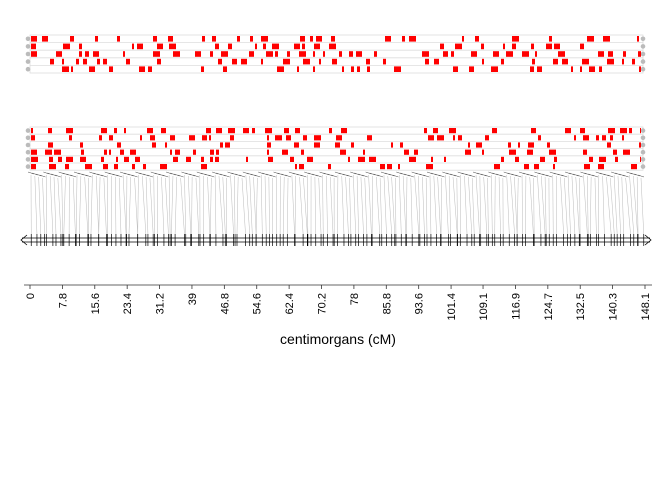 The height and width of the screenshot is (485, 672). What do you see at coordinates (323, 303) in the screenshot?
I see `x-tick-label: 70.2` at bounding box center [323, 303].